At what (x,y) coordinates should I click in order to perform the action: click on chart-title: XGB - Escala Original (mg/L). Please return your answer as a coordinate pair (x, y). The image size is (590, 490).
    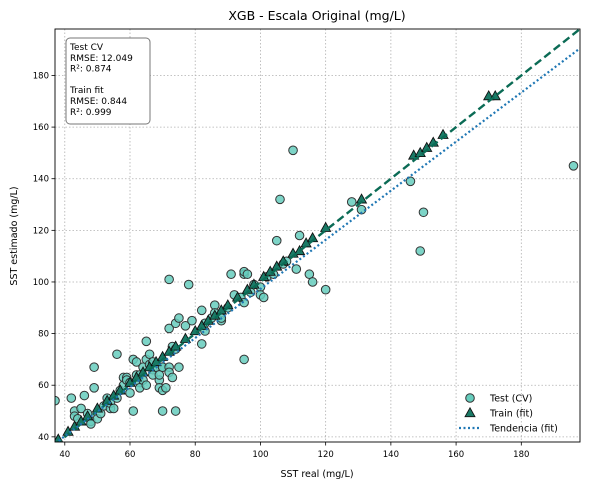
    Looking at the image, I should click on (316, 15).